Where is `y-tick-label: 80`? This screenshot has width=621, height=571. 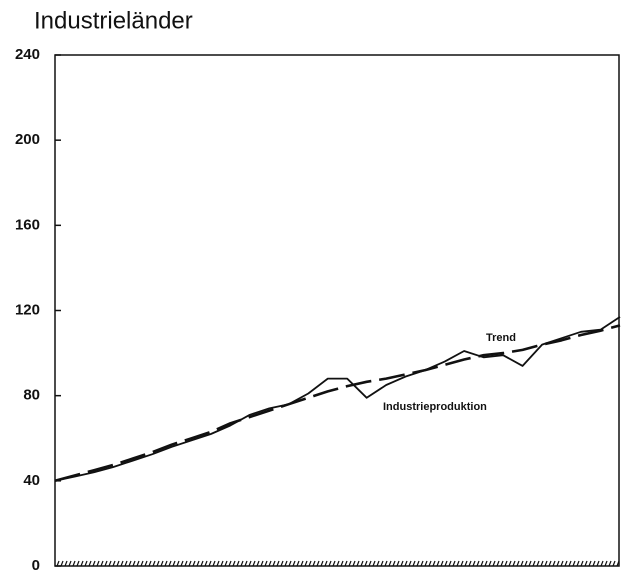 y-tick-label: 80 is located at coordinates (31, 395).